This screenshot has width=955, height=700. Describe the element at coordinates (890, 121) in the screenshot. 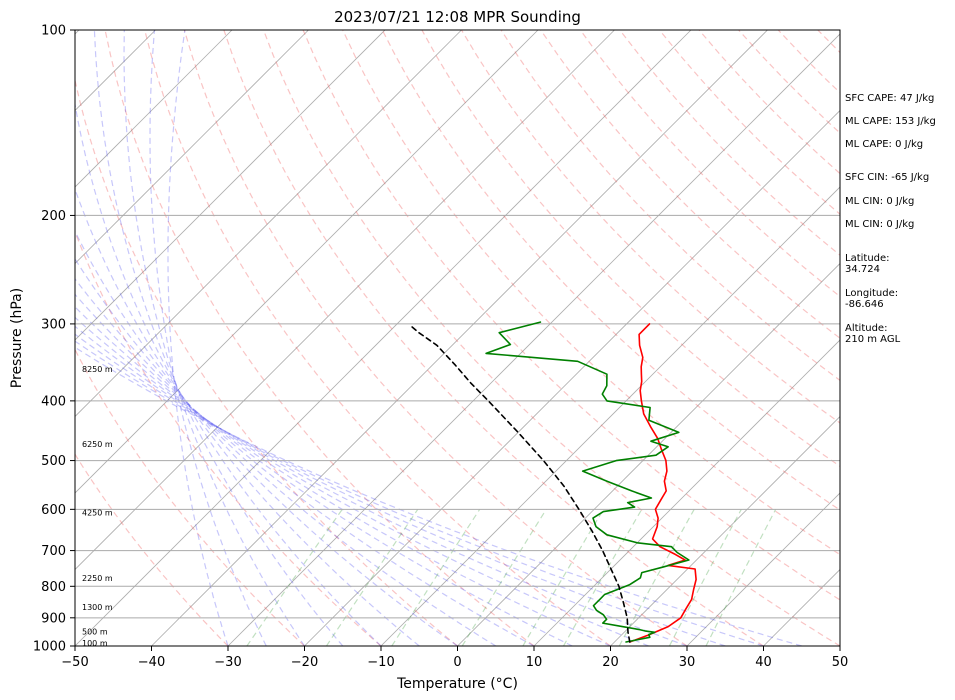

I see `ml-cape-text: ML CAPE: 153 J/kg` at that location.